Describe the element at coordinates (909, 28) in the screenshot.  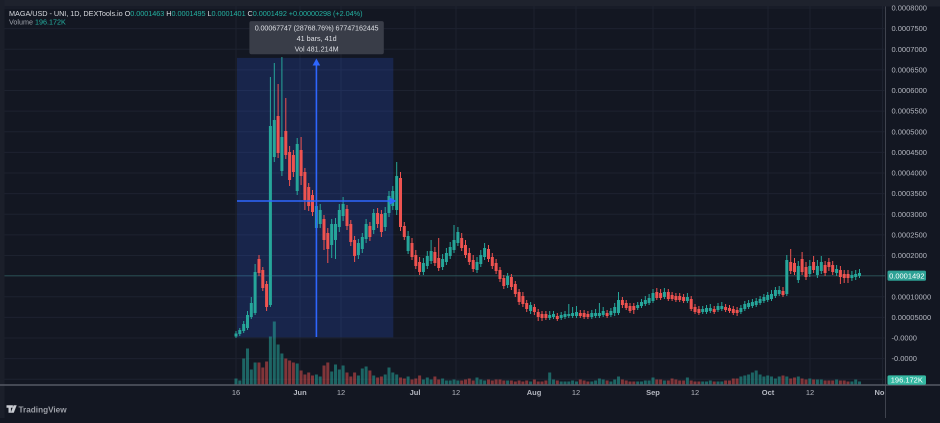
I see `svg-text: 0.0007500` at that location.